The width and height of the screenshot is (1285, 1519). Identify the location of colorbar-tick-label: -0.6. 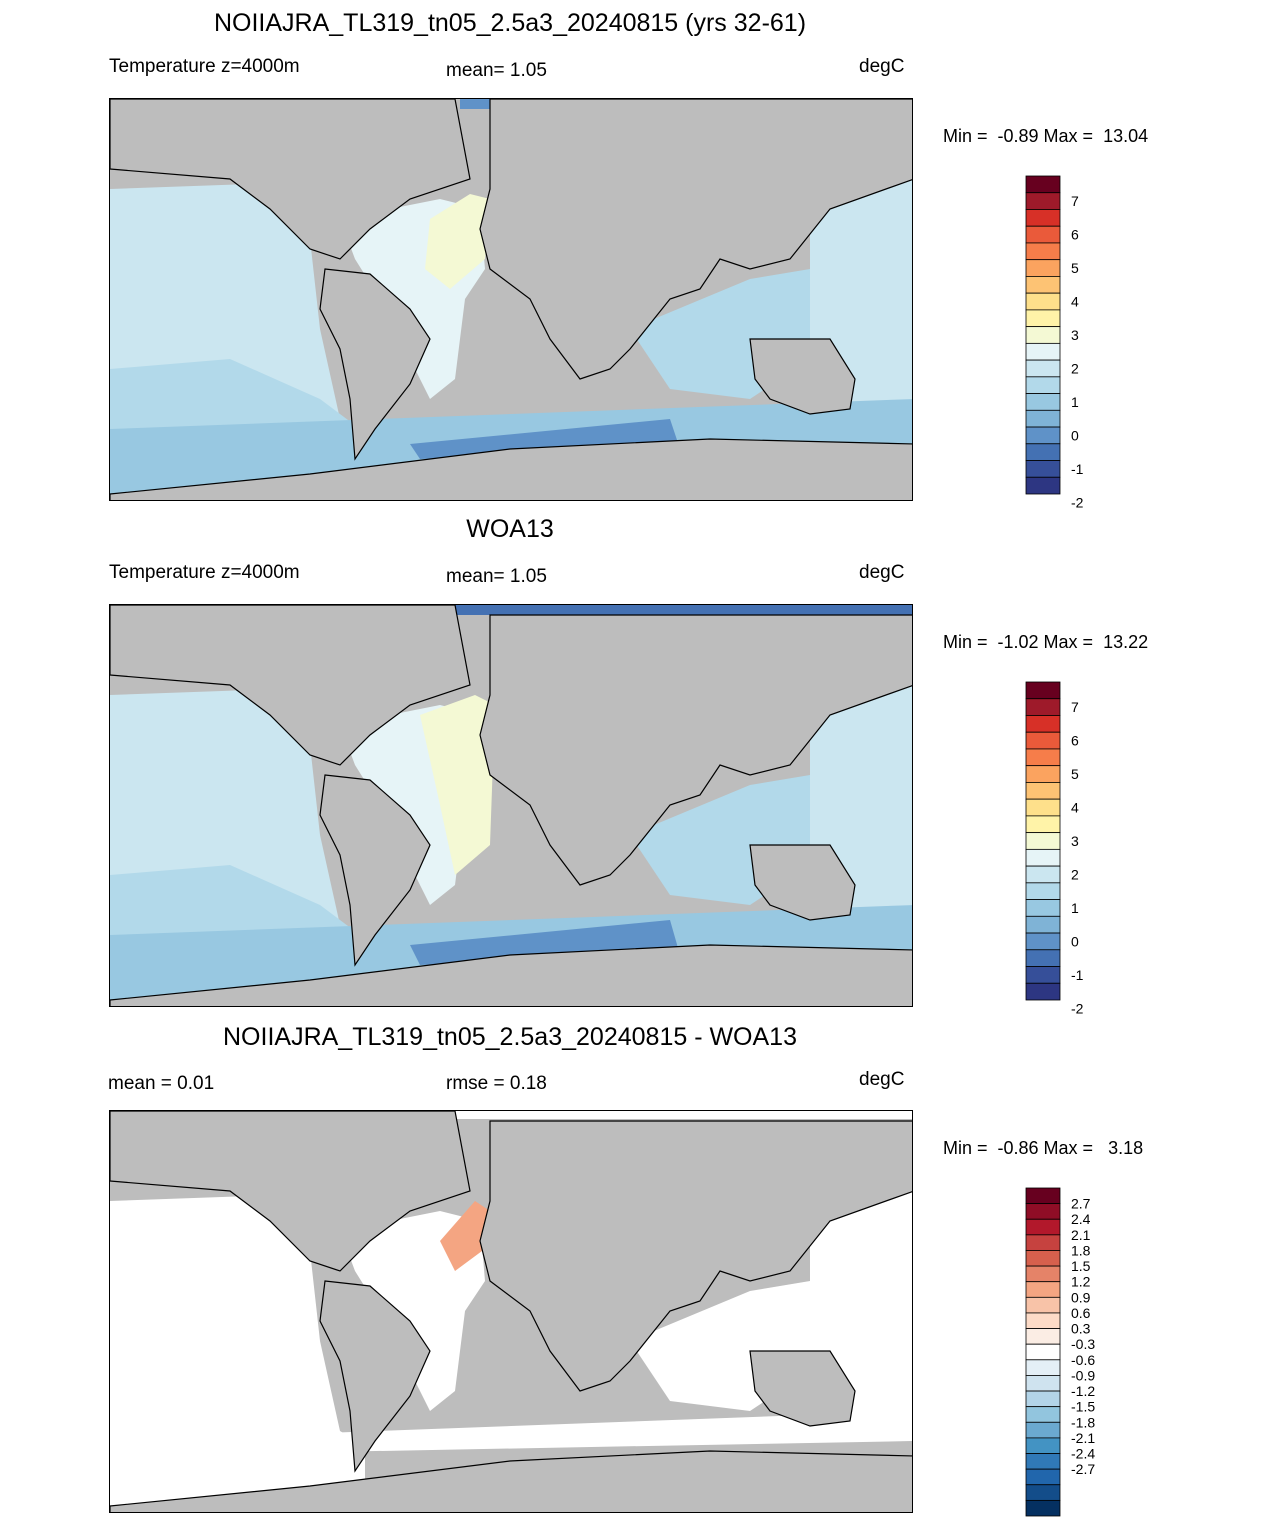
(1083, 1360).